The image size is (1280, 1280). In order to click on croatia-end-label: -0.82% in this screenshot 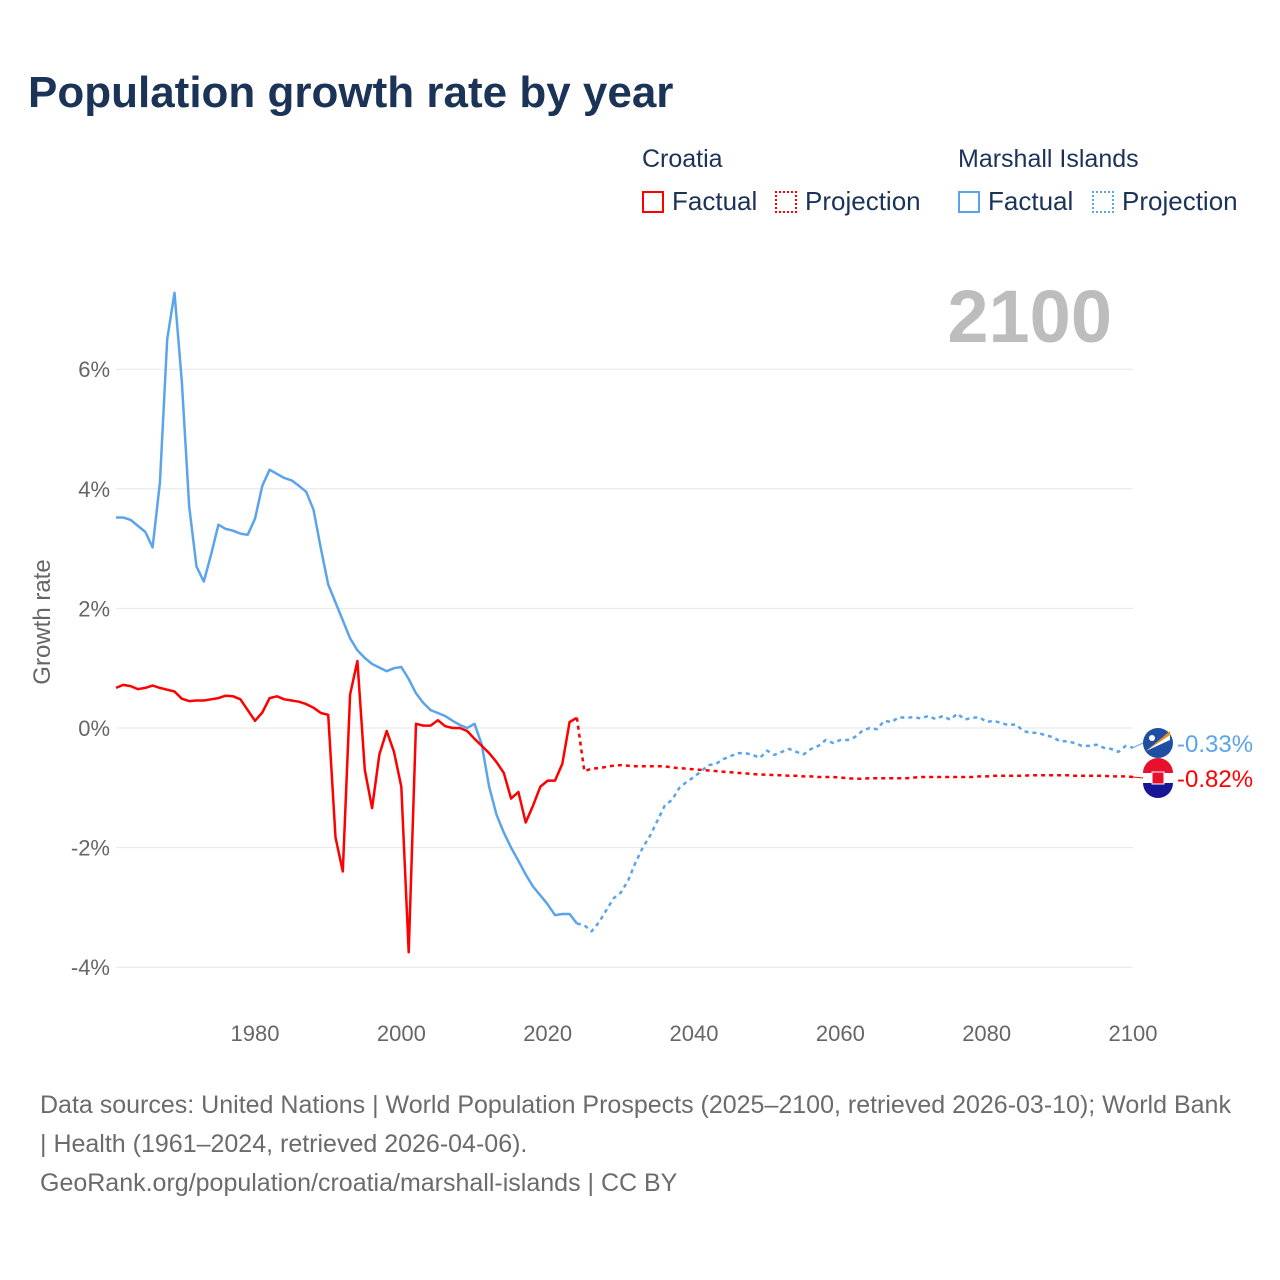, I will do `click(1215, 779)`.